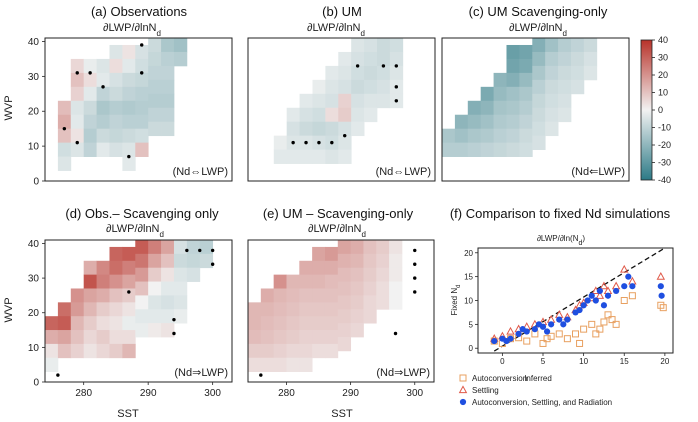  Describe the element at coordinates (585, 359) in the screenshot. I see `x-tick-labels: 0 5 10 15 20` at that location.